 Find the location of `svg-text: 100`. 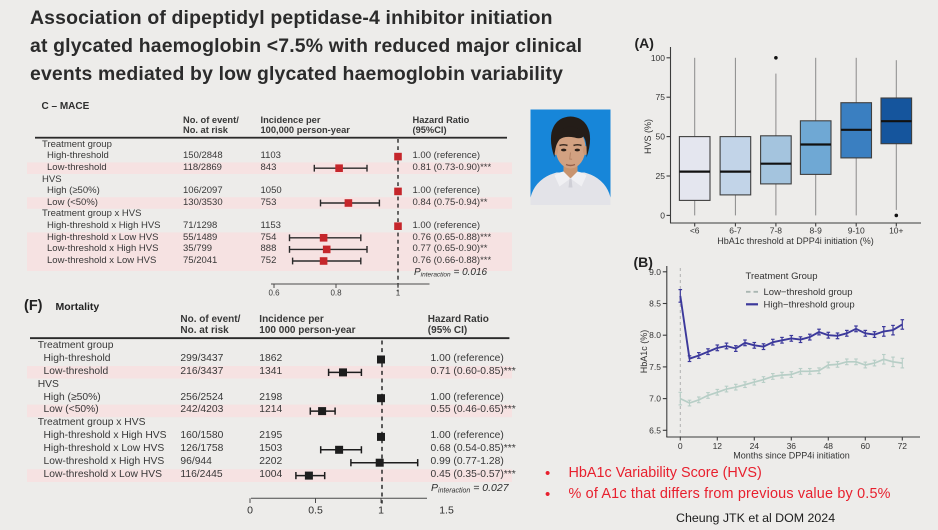

svg-text: 100 is located at coordinates (658, 58).